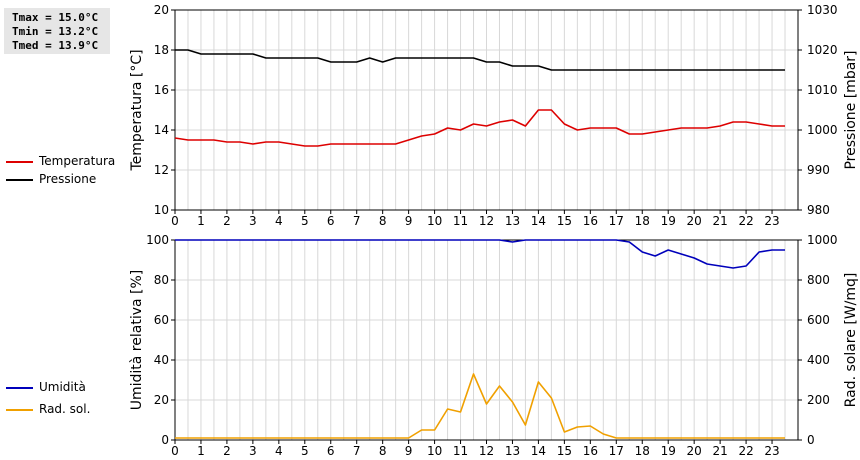  I want to click on bottom-y2-tick-label: 1000, so click(822, 240).